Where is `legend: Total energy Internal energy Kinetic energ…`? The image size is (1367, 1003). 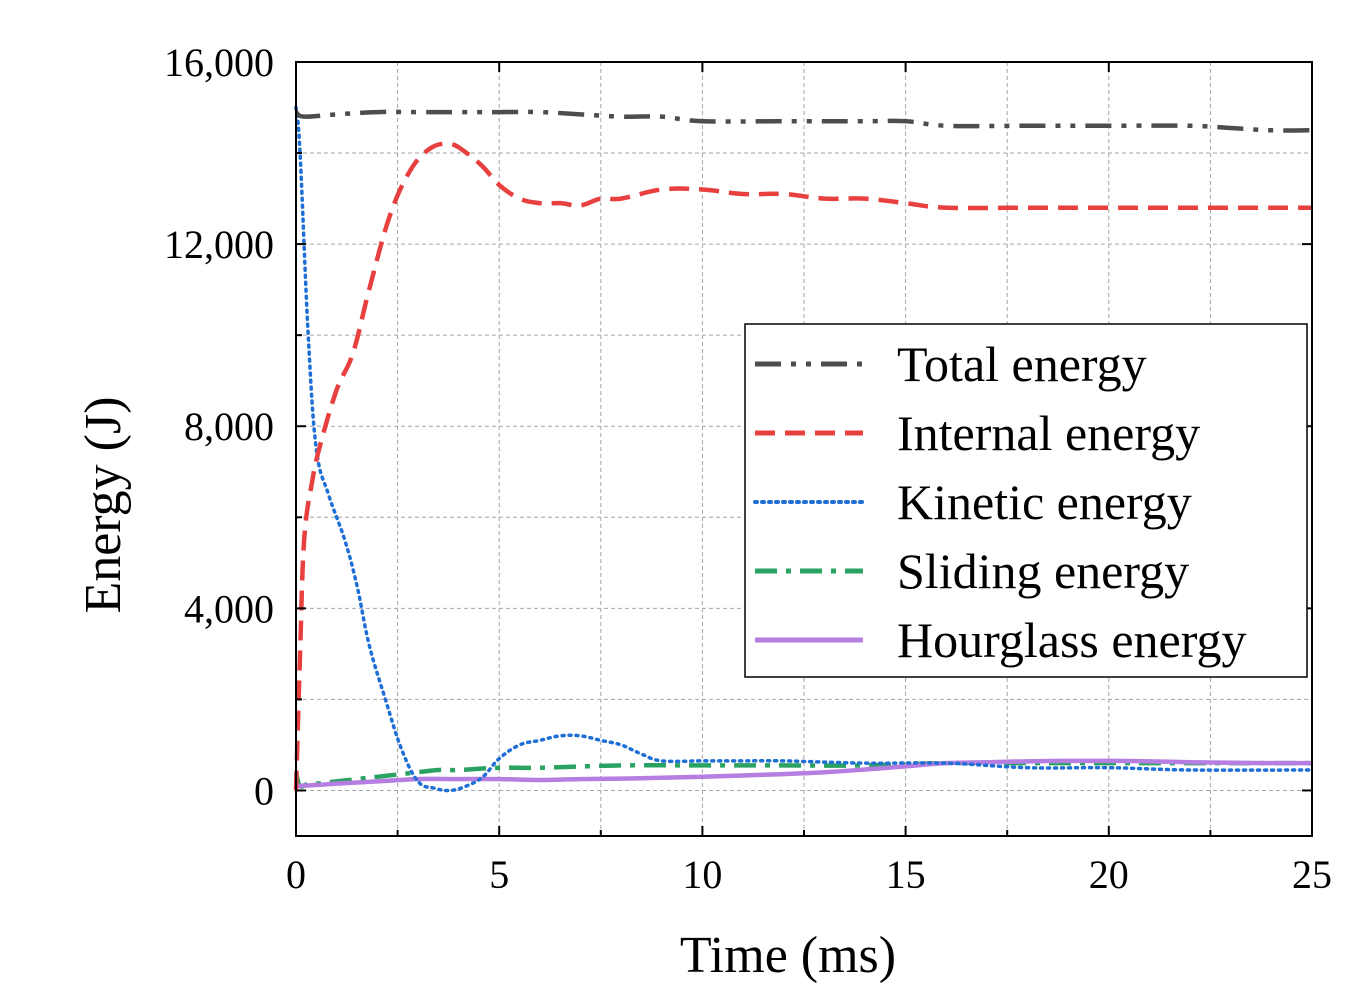
legend: Total energy Internal energy Kinetic energ… is located at coordinates (1026, 500).